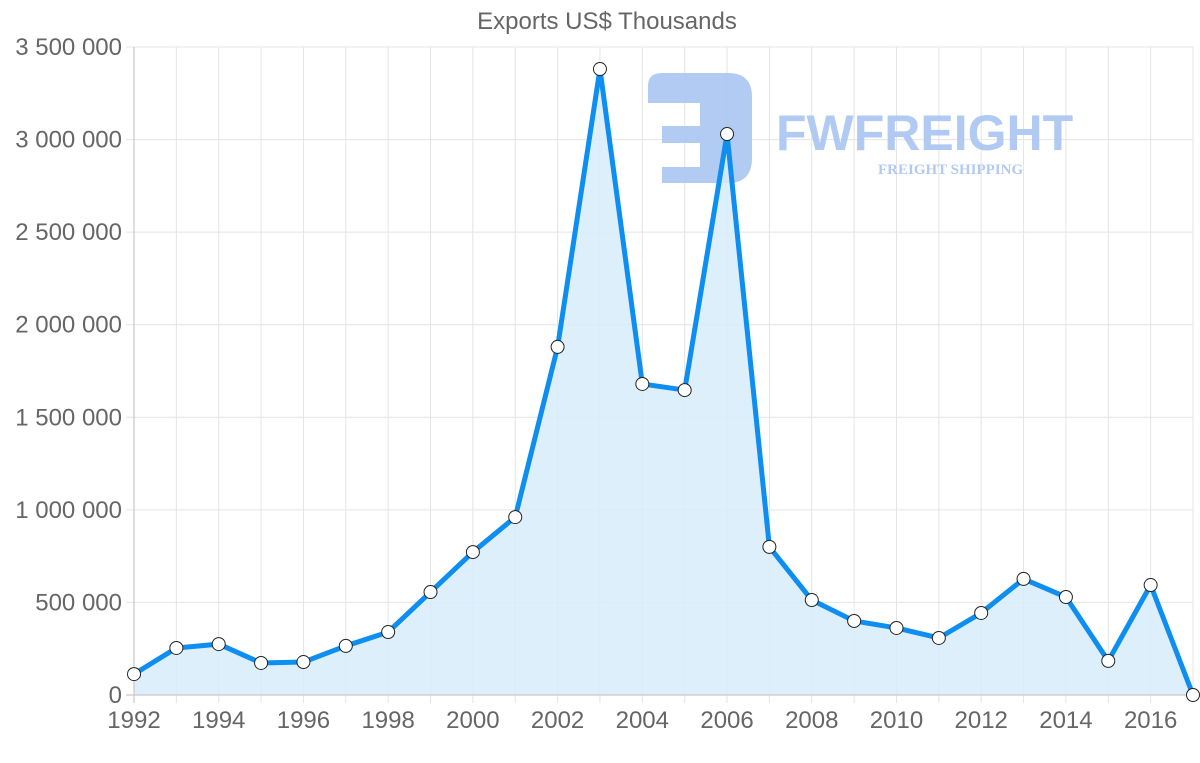  I want to click on y-tick-label: 3 500 000, so click(68, 47).